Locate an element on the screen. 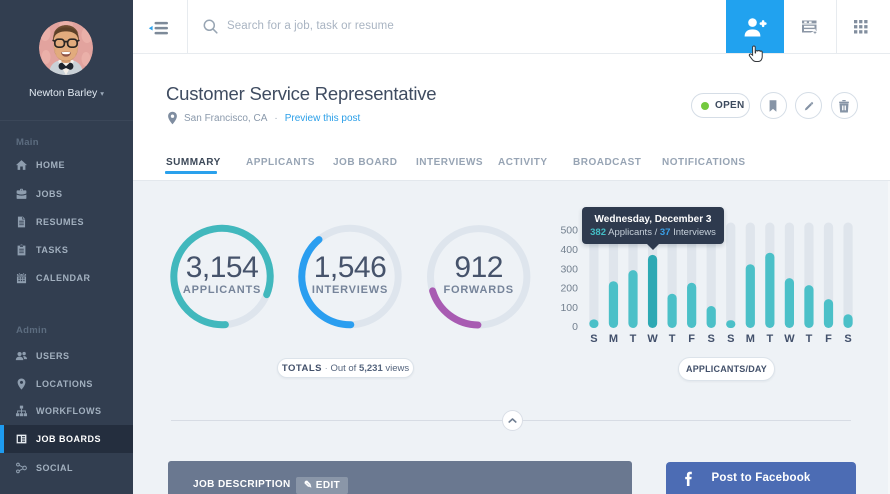 This screenshot has height=494, width=890. svg-text: 0 is located at coordinates (575, 327).